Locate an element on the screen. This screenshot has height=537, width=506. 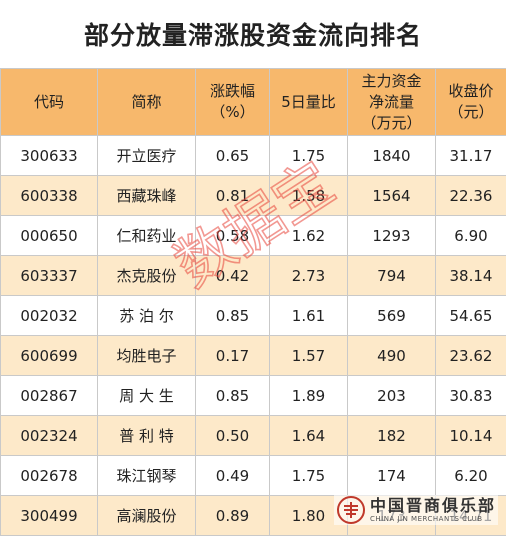
cell-volume-ratio: 2.73 is located at coordinates (308, 275).